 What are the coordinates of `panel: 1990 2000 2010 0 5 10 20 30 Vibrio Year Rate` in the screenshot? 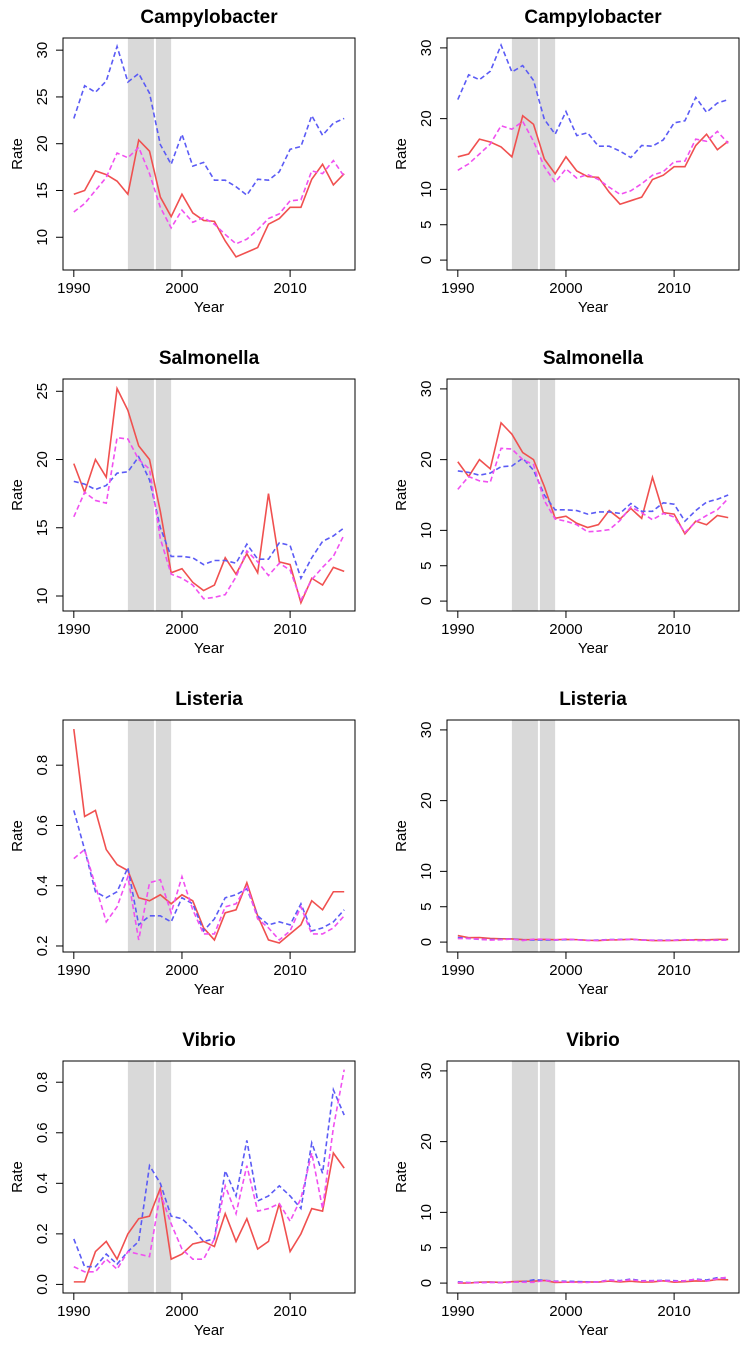 It's located at (566, 1184).